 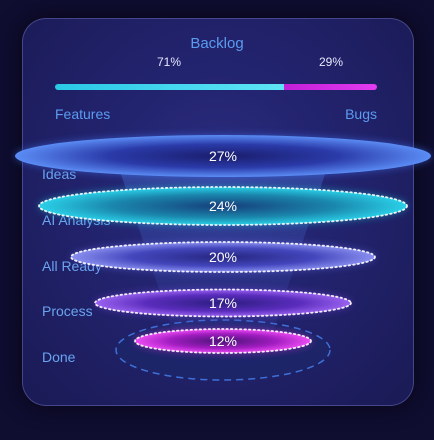 I want to click on features-bar-segment, so click(x=169, y=87).